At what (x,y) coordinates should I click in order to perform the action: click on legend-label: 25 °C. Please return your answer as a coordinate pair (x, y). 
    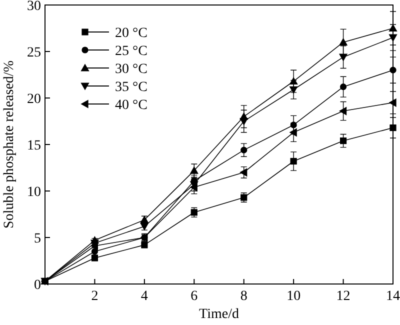
    Looking at the image, I should click on (131, 51).